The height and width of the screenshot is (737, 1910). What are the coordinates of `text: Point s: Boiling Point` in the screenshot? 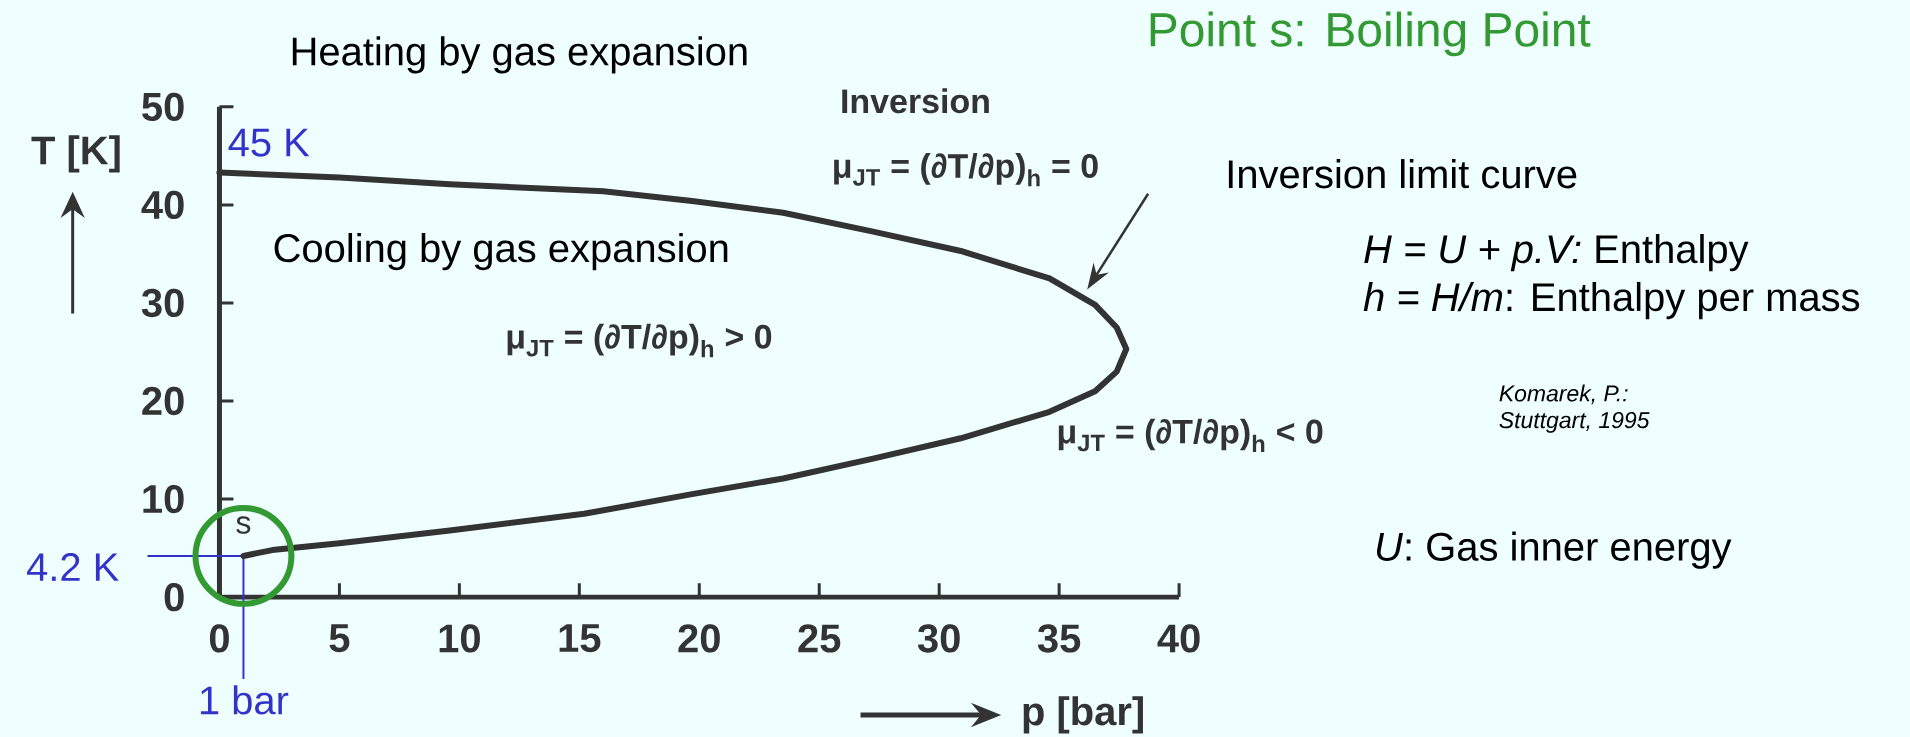 It's located at (1370, 34).